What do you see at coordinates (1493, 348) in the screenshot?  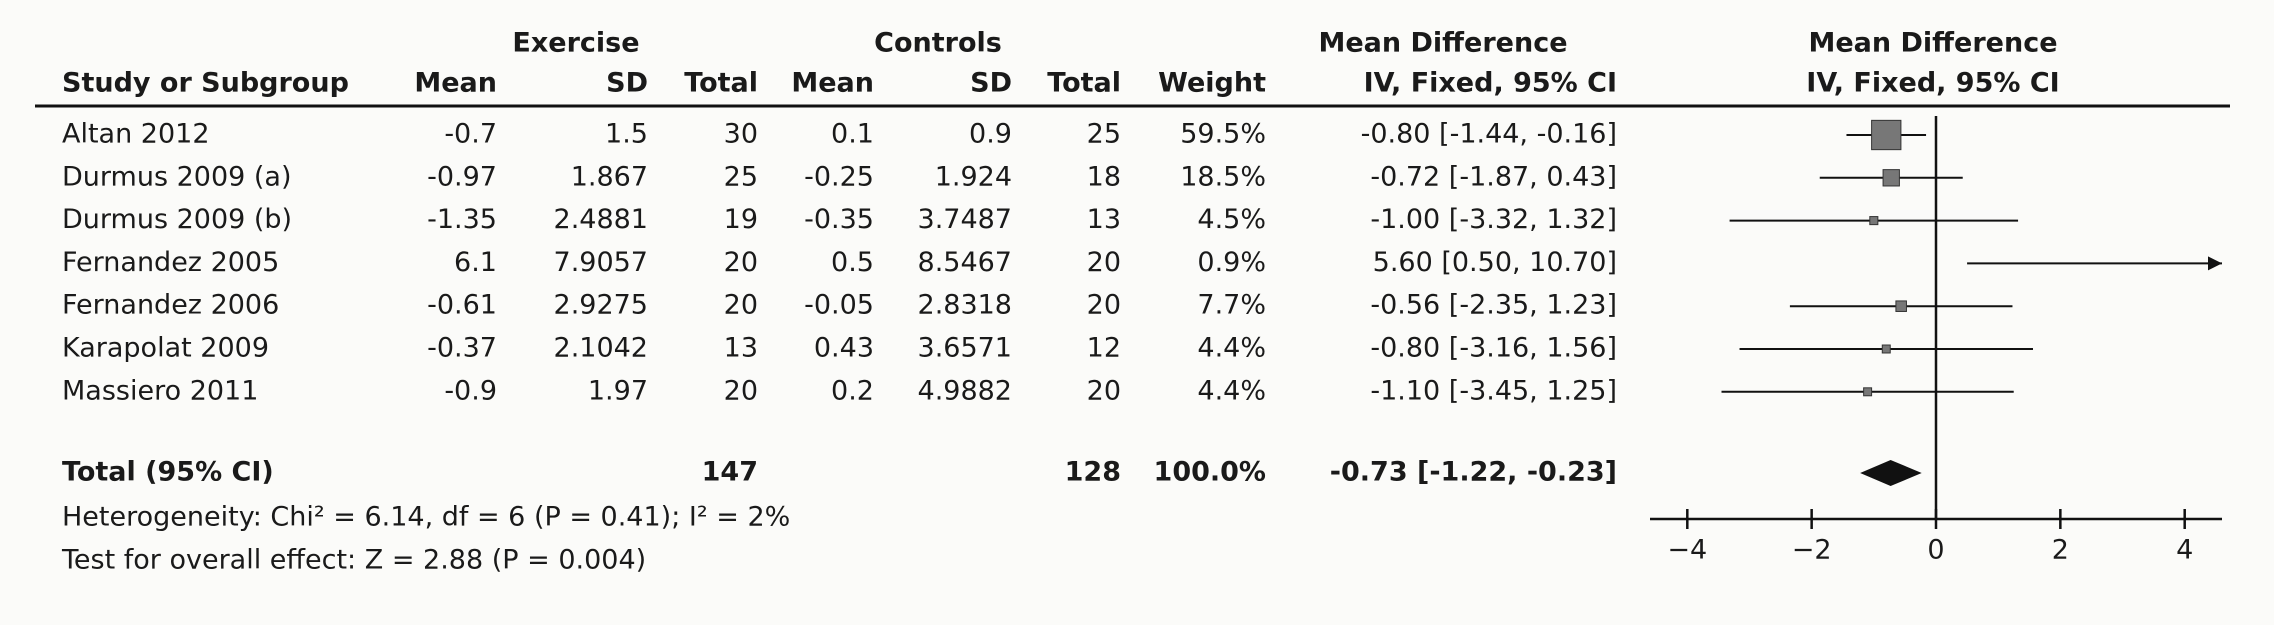 I see `table-cell: -0.80 [-3.16, 1.56]` at bounding box center [1493, 348].